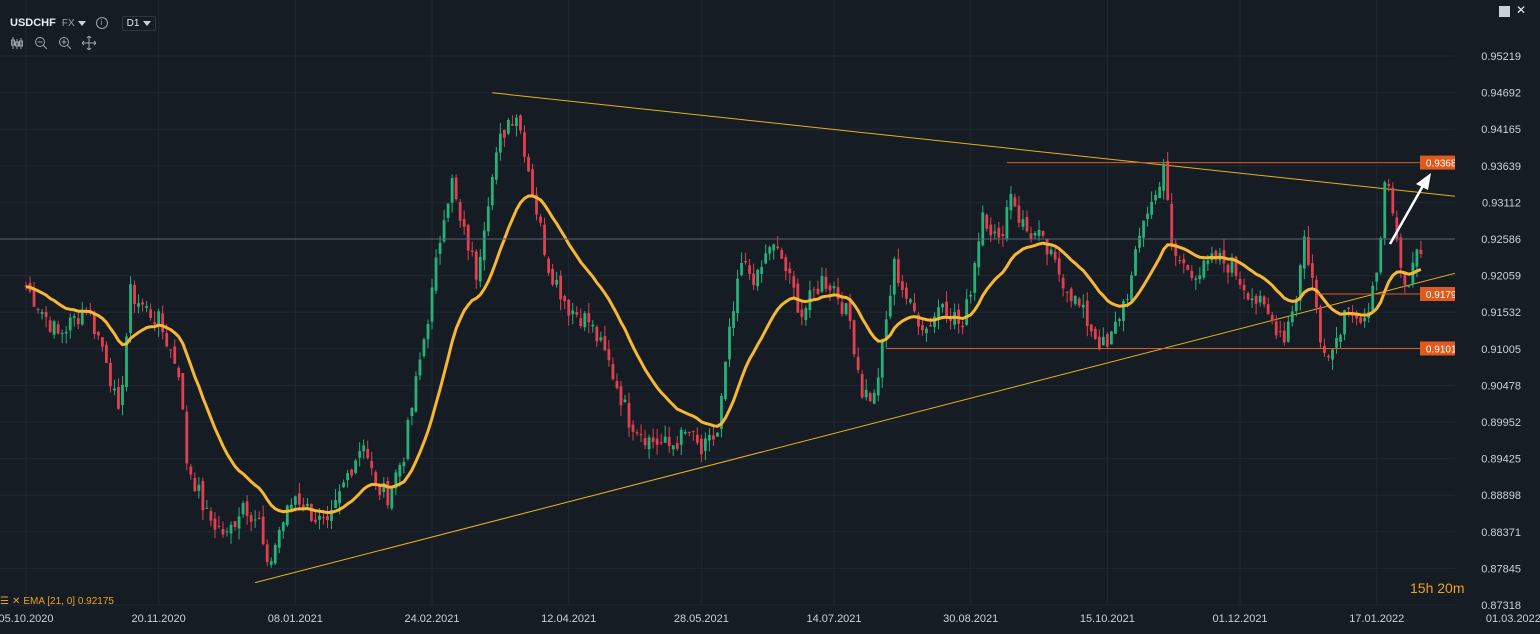  Describe the element at coordinates (431, 619) in the screenshot. I see `x-tick-label: 24.02.2021` at that location.